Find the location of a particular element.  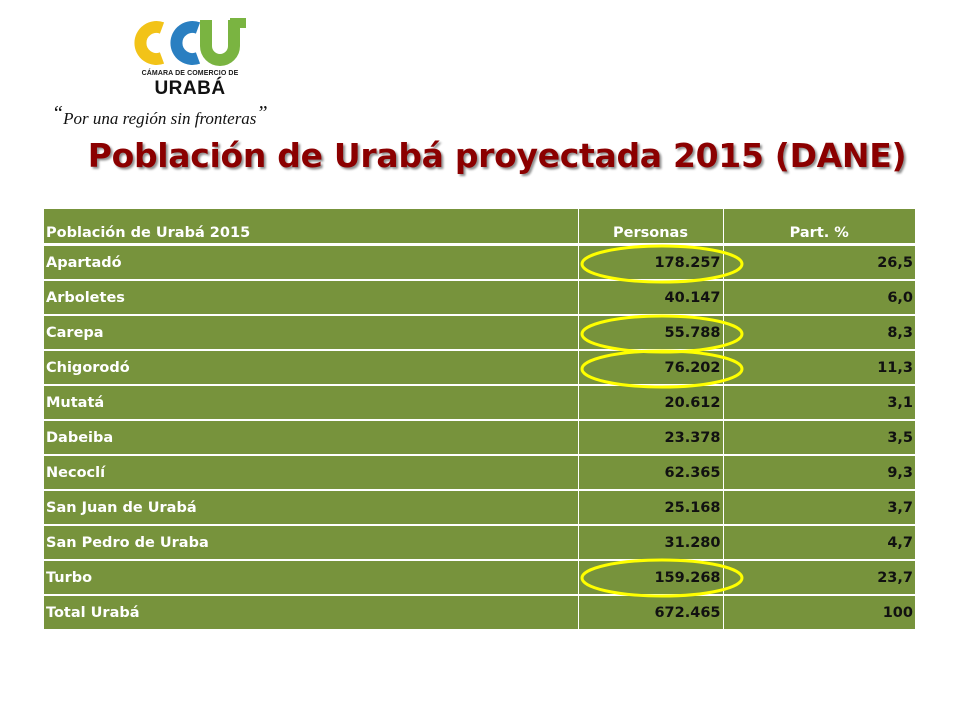

table-row: Necoclí 62.365 9,3 is located at coordinates (479, 473).